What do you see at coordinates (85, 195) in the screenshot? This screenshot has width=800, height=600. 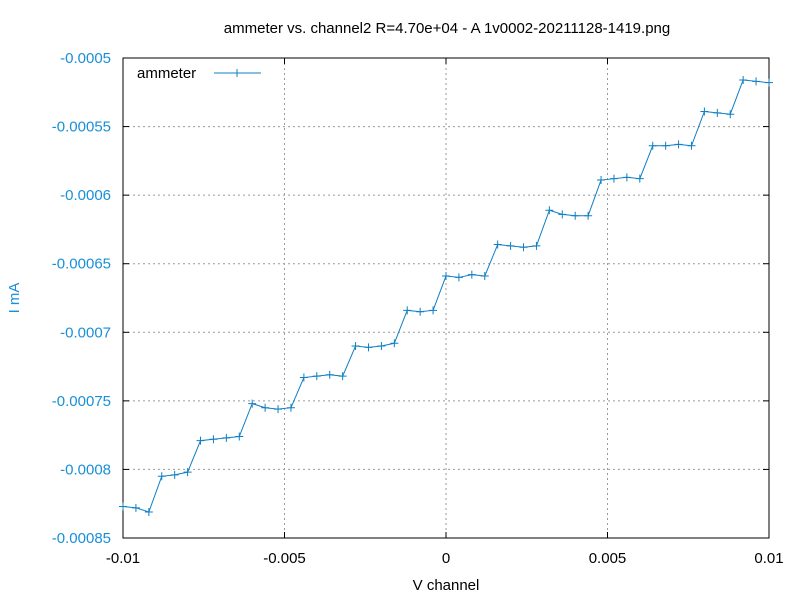 I see `y-tick-label: -0.0006` at bounding box center [85, 195].